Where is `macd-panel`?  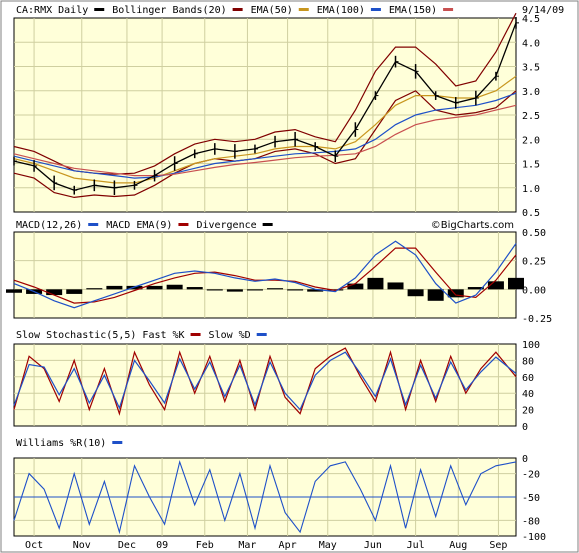
macd-panel is located at coordinates (265, 275).